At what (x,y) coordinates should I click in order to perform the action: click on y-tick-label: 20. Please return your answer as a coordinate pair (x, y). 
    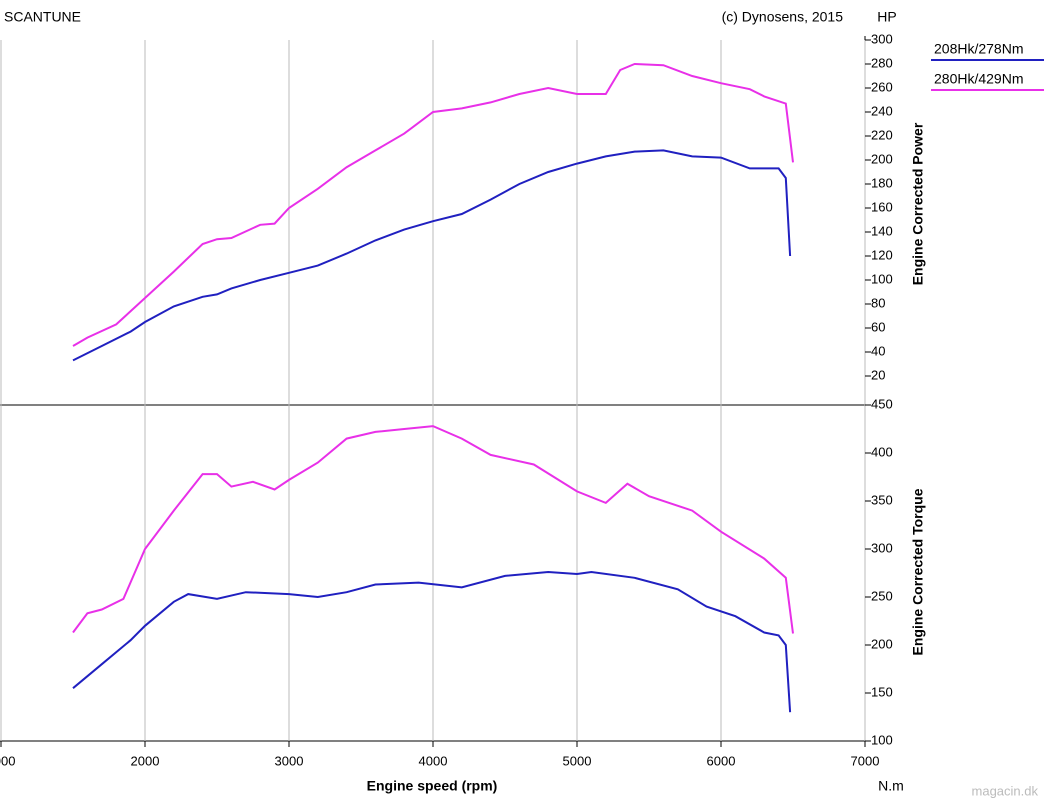
    Looking at the image, I should click on (878, 374).